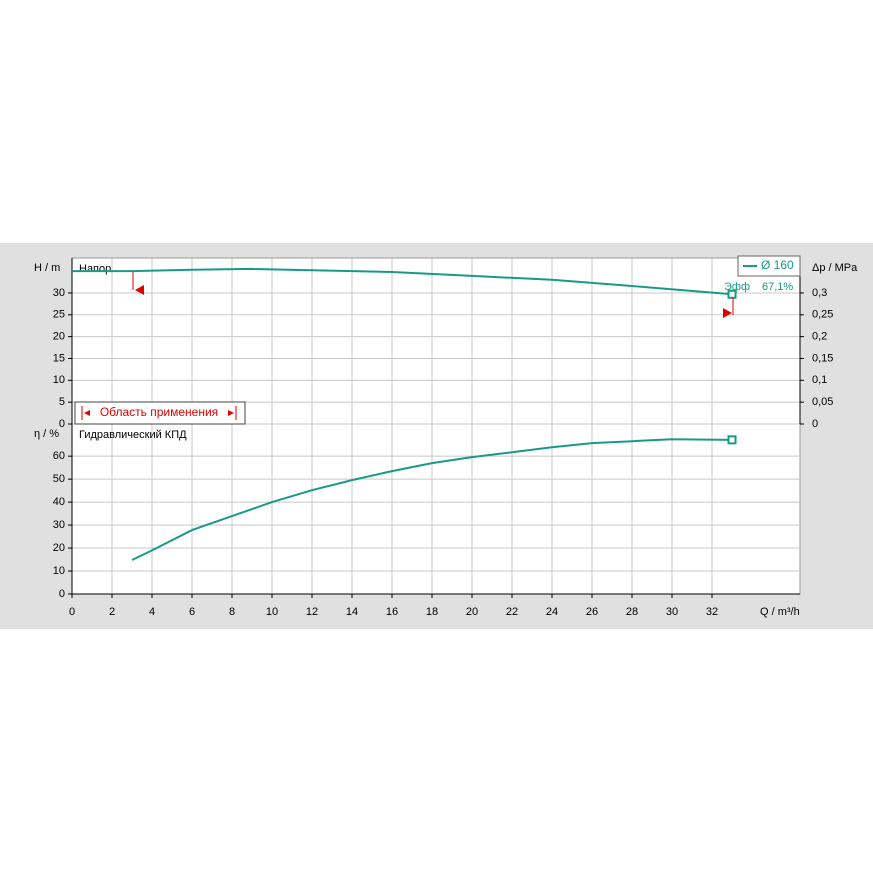 The width and height of the screenshot is (873, 873). What do you see at coordinates (192, 612) in the screenshot?
I see `x-tick-label: 6` at bounding box center [192, 612].